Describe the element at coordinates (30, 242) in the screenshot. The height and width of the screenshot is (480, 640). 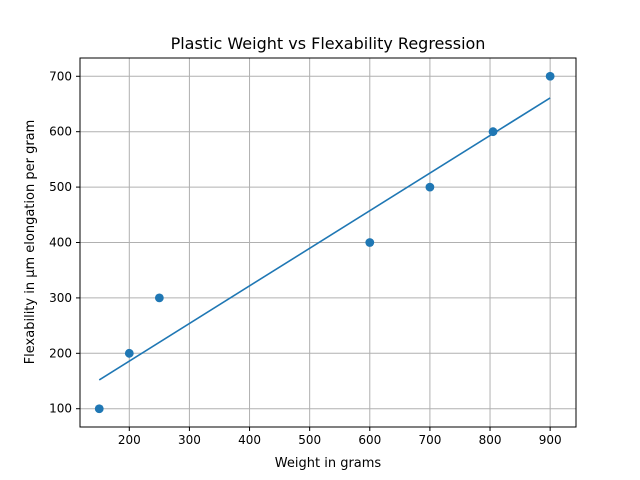
I see `y-axis-label: Flexability in μm elongation per gram` at that location.